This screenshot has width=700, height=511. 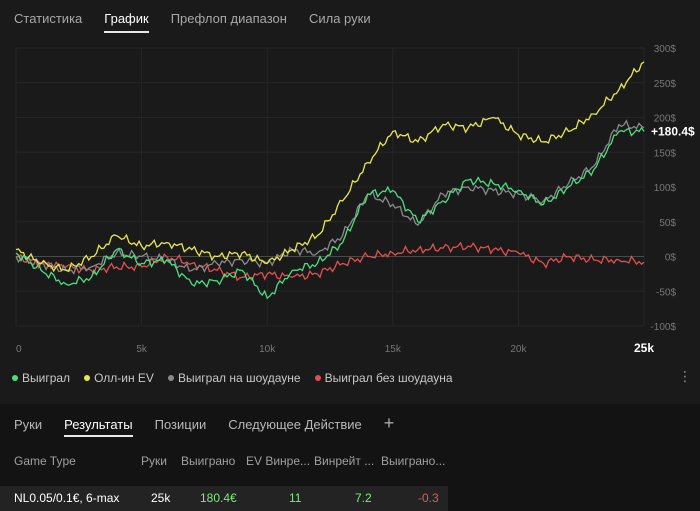 What do you see at coordinates (142, 349) in the screenshot?
I see `x-tick-label: 5k` at bounding box center [142, 349].